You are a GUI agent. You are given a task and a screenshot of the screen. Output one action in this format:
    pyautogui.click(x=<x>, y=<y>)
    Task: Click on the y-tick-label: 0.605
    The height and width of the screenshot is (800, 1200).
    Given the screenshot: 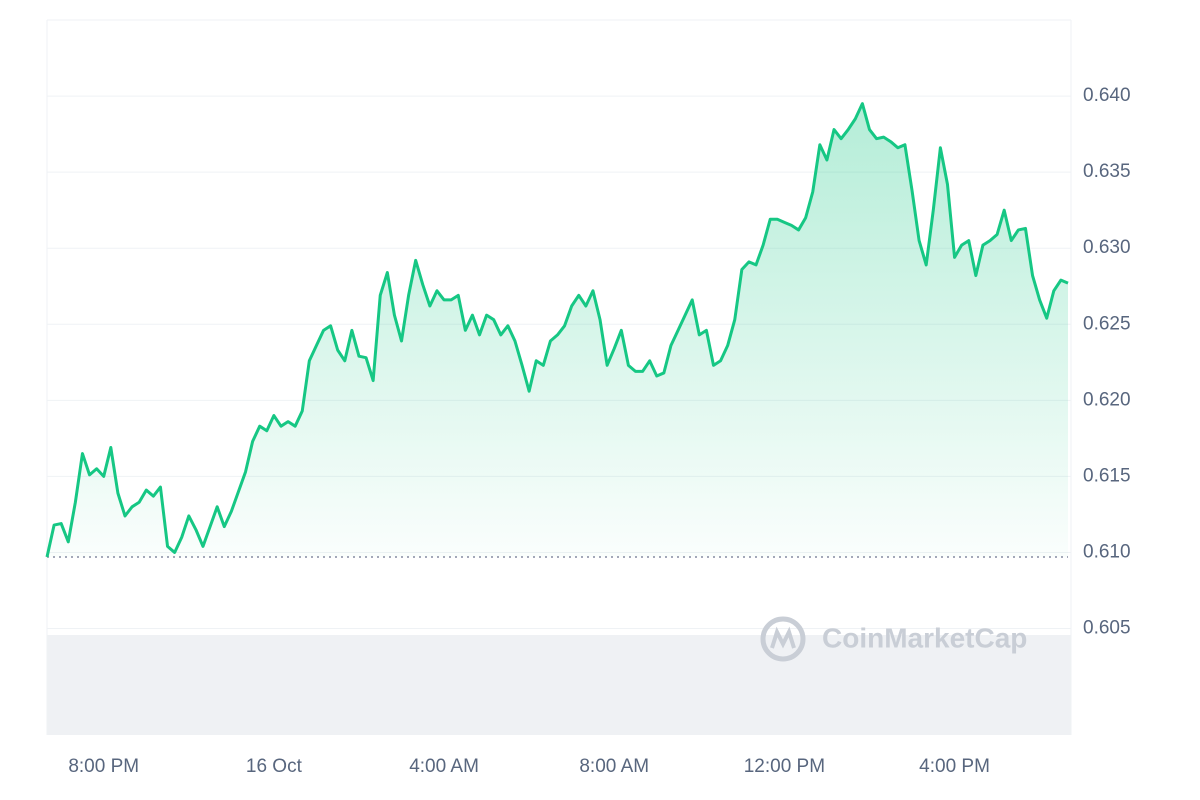 What is the action you would take?
    pyautogui.click(x=1107, y=628)
    